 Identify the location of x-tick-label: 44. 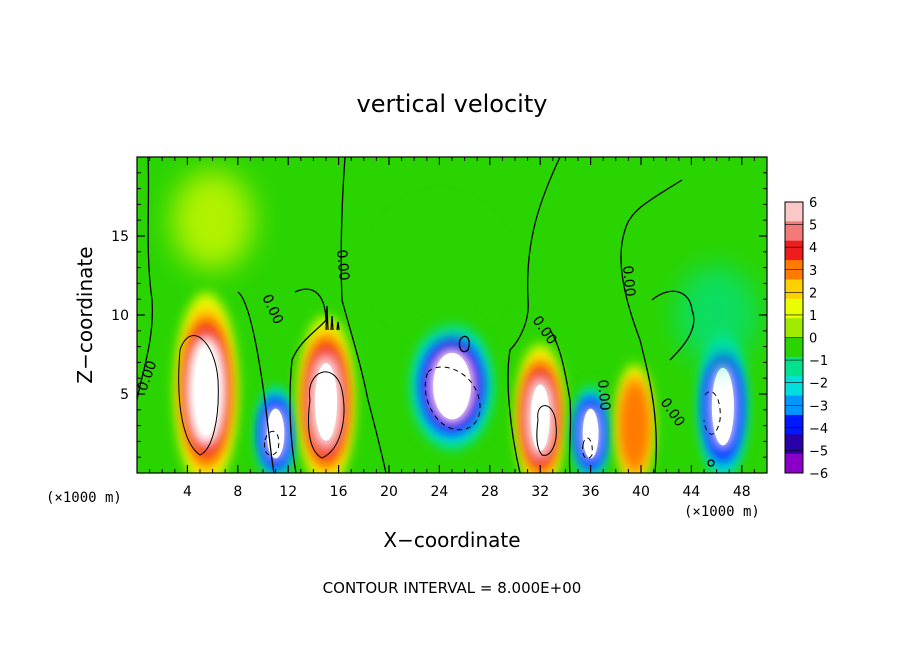
(691, 492).